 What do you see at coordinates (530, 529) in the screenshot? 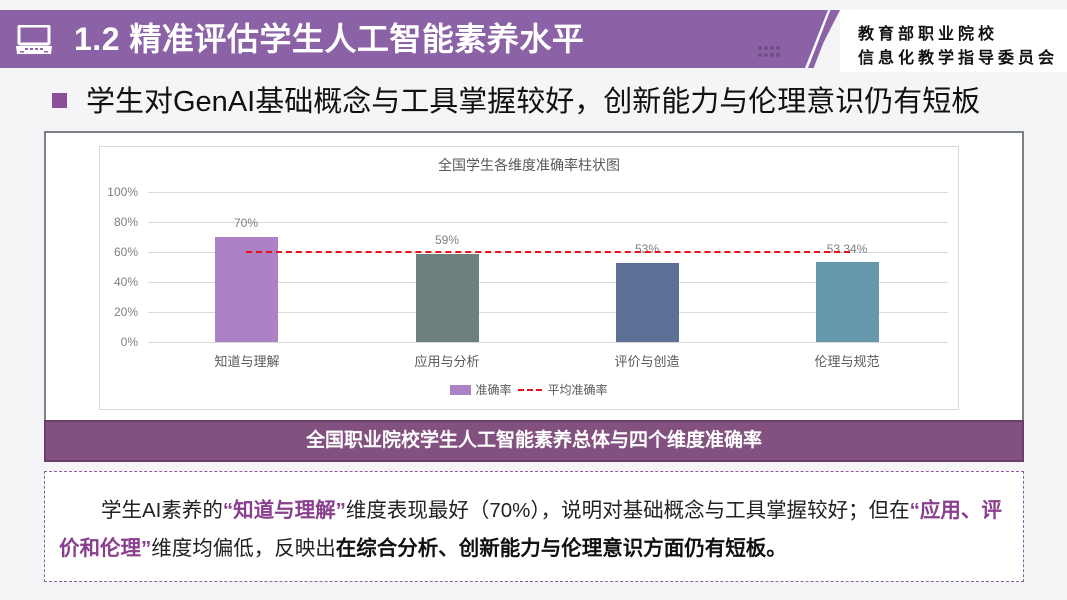
I see `highlight-weak-dimensions: “应用、评价和伦理”` at bounding box center [530, 529].